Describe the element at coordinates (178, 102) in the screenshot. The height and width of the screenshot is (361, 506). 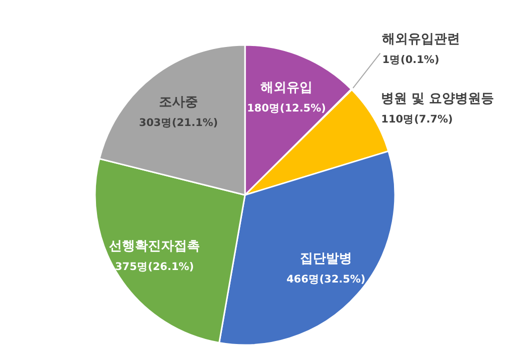
I see `slice-label: 조사중` at that location.